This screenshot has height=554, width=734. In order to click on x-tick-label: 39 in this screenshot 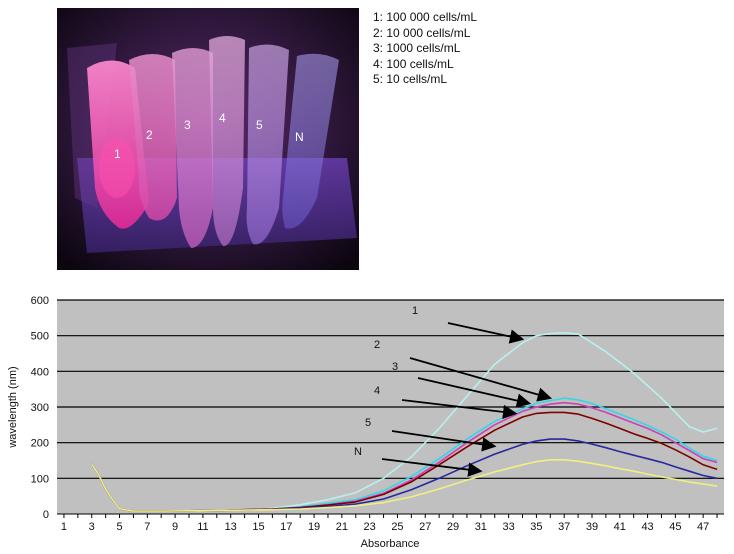, I will do `click(592, 527)`.